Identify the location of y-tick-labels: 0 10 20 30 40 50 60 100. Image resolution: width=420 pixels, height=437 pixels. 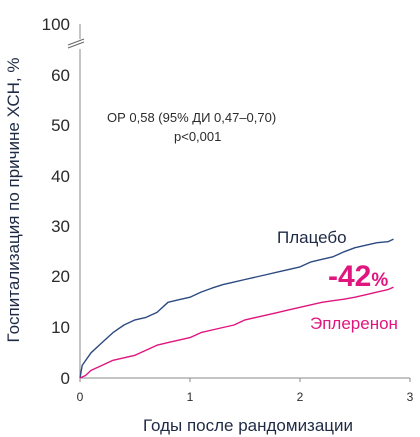
(56, 201).